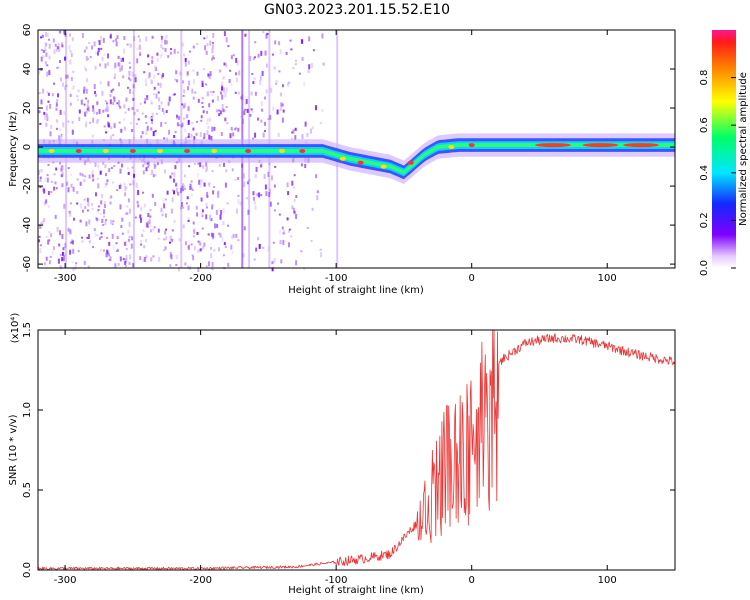 The height and width of the screenshot is (600, 750). Describe the element at coordinates (472, 580) in the screenshot. I see `x-tick-label: 0` at that location.